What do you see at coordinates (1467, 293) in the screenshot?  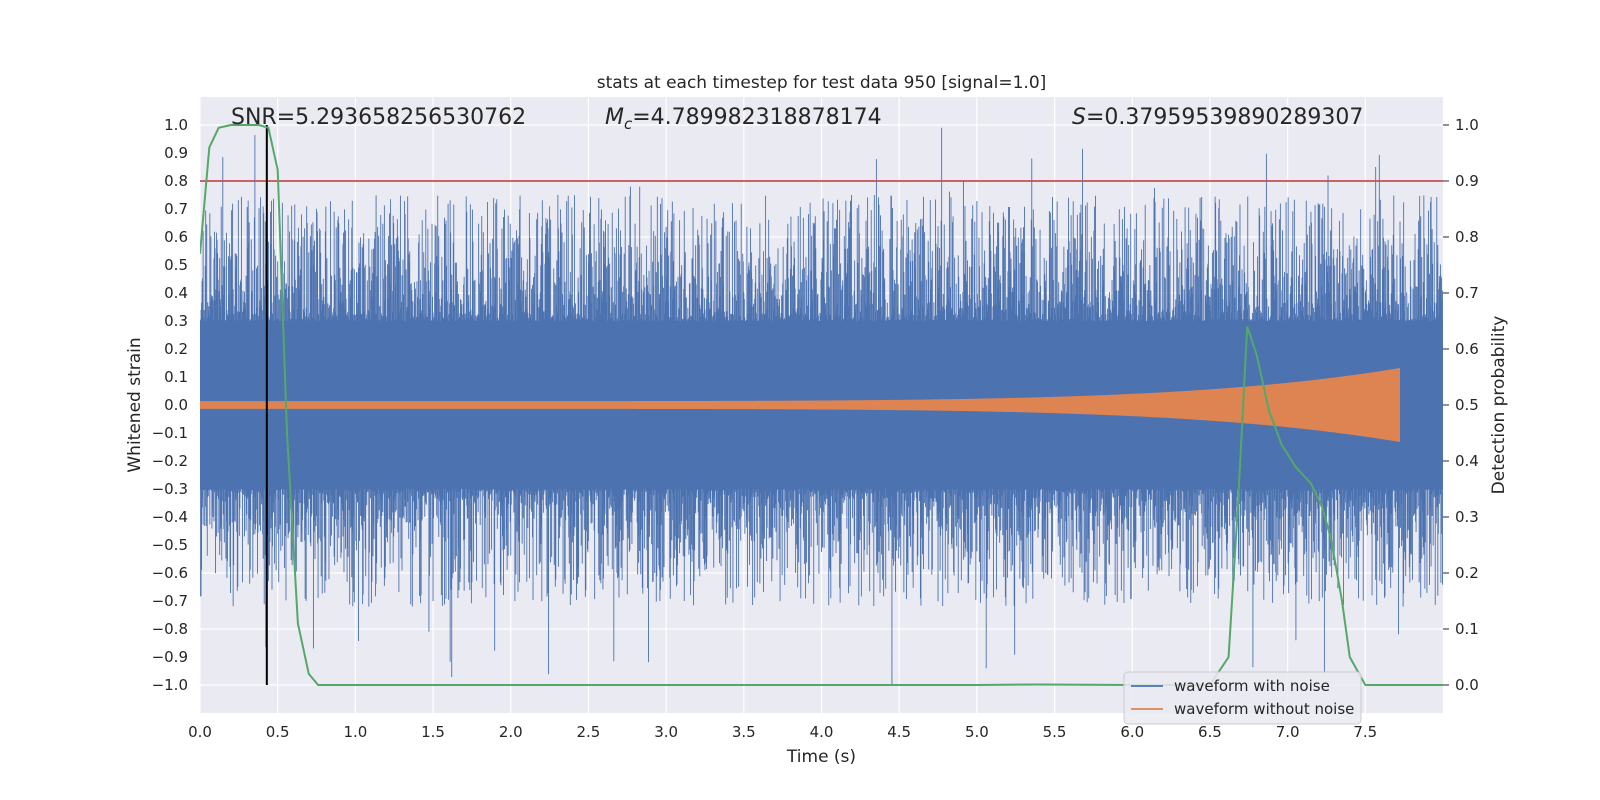 I see `y2-tick-label: 0.7` at bounding box center [1467, 293].